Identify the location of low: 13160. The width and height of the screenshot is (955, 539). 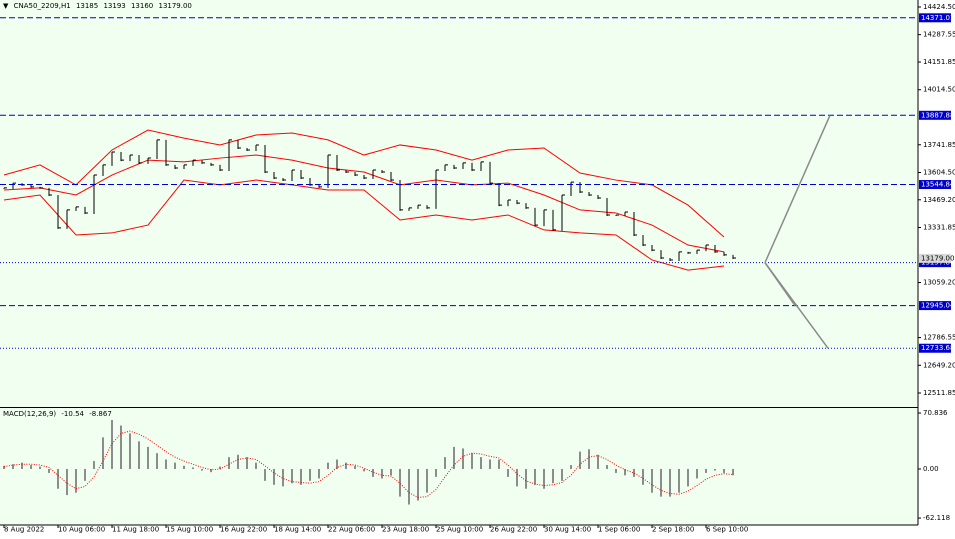
(142, 6).